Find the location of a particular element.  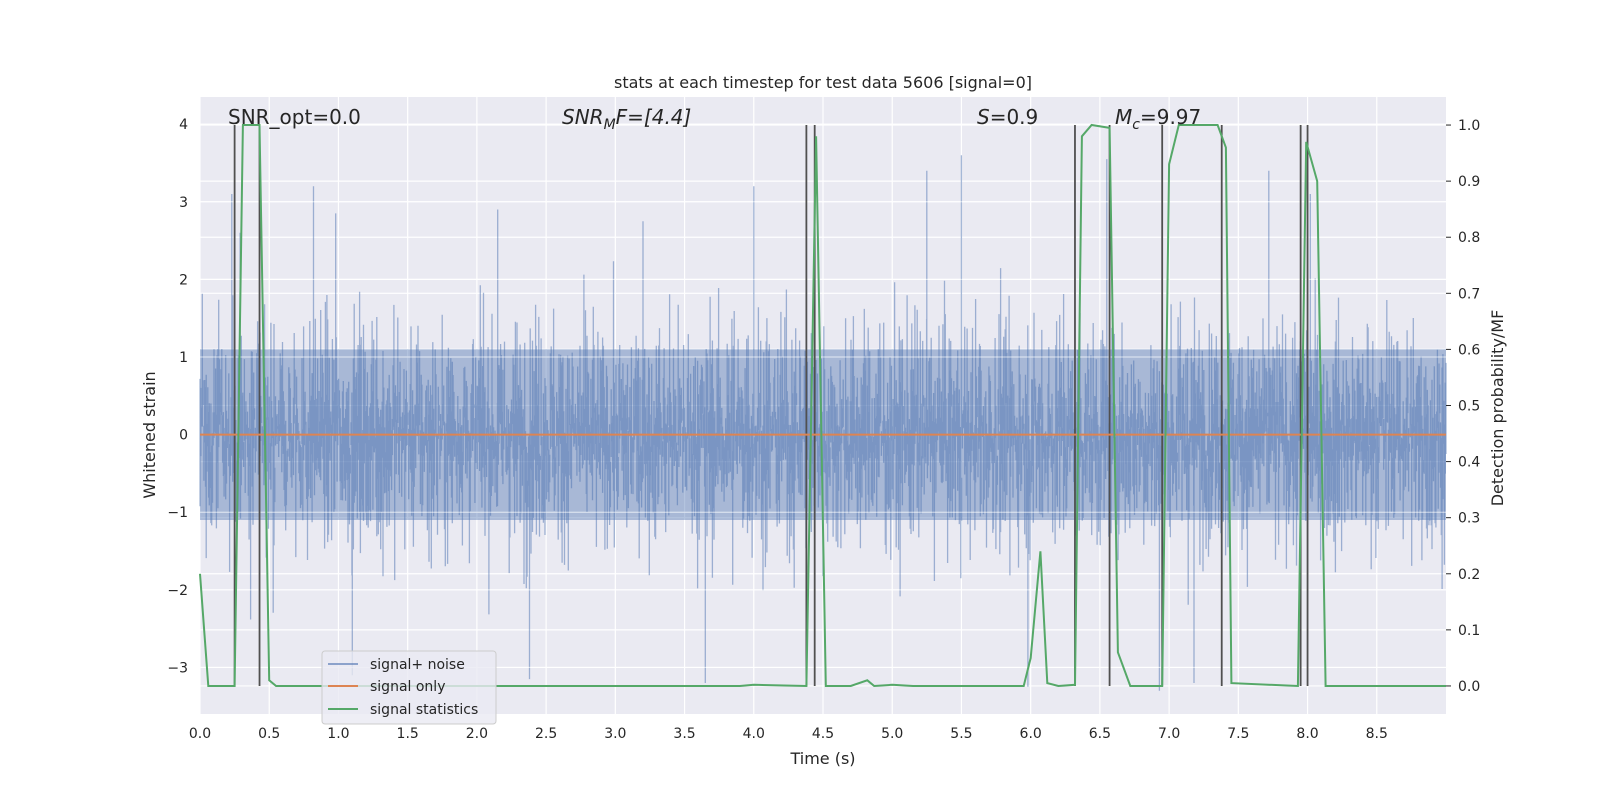

mc-main: M is located at coordinates (1123, 117).